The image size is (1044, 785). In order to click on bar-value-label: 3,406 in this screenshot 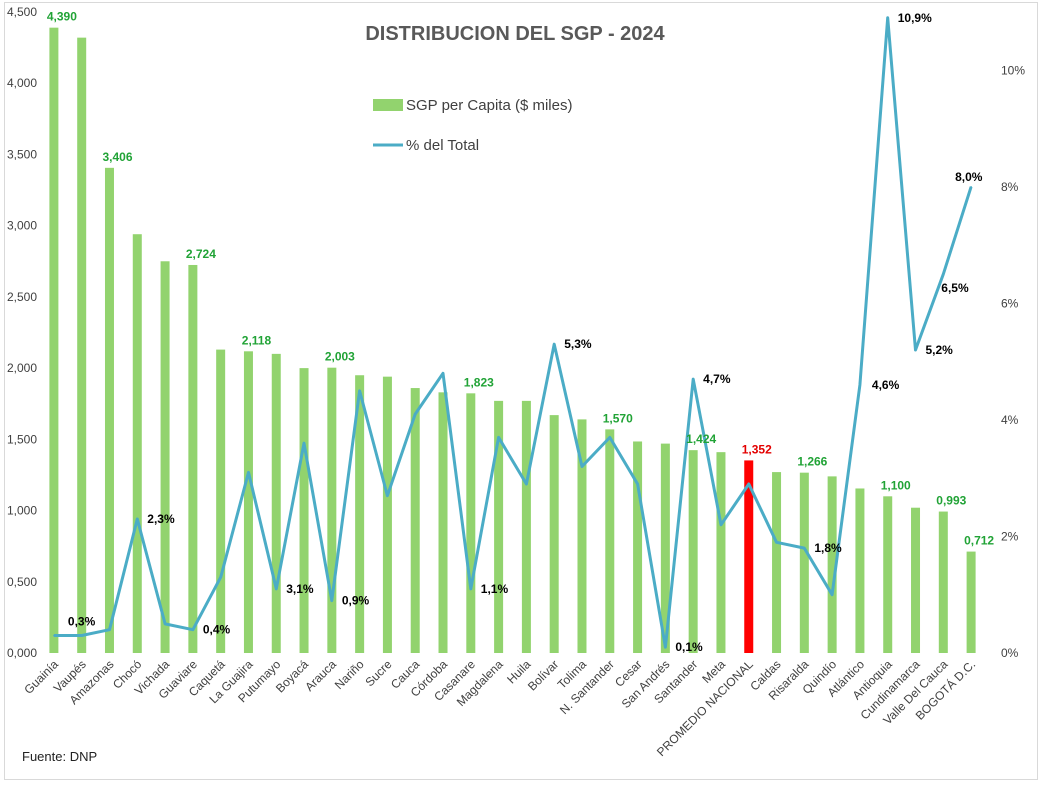, I will do `click(117, 157)`.